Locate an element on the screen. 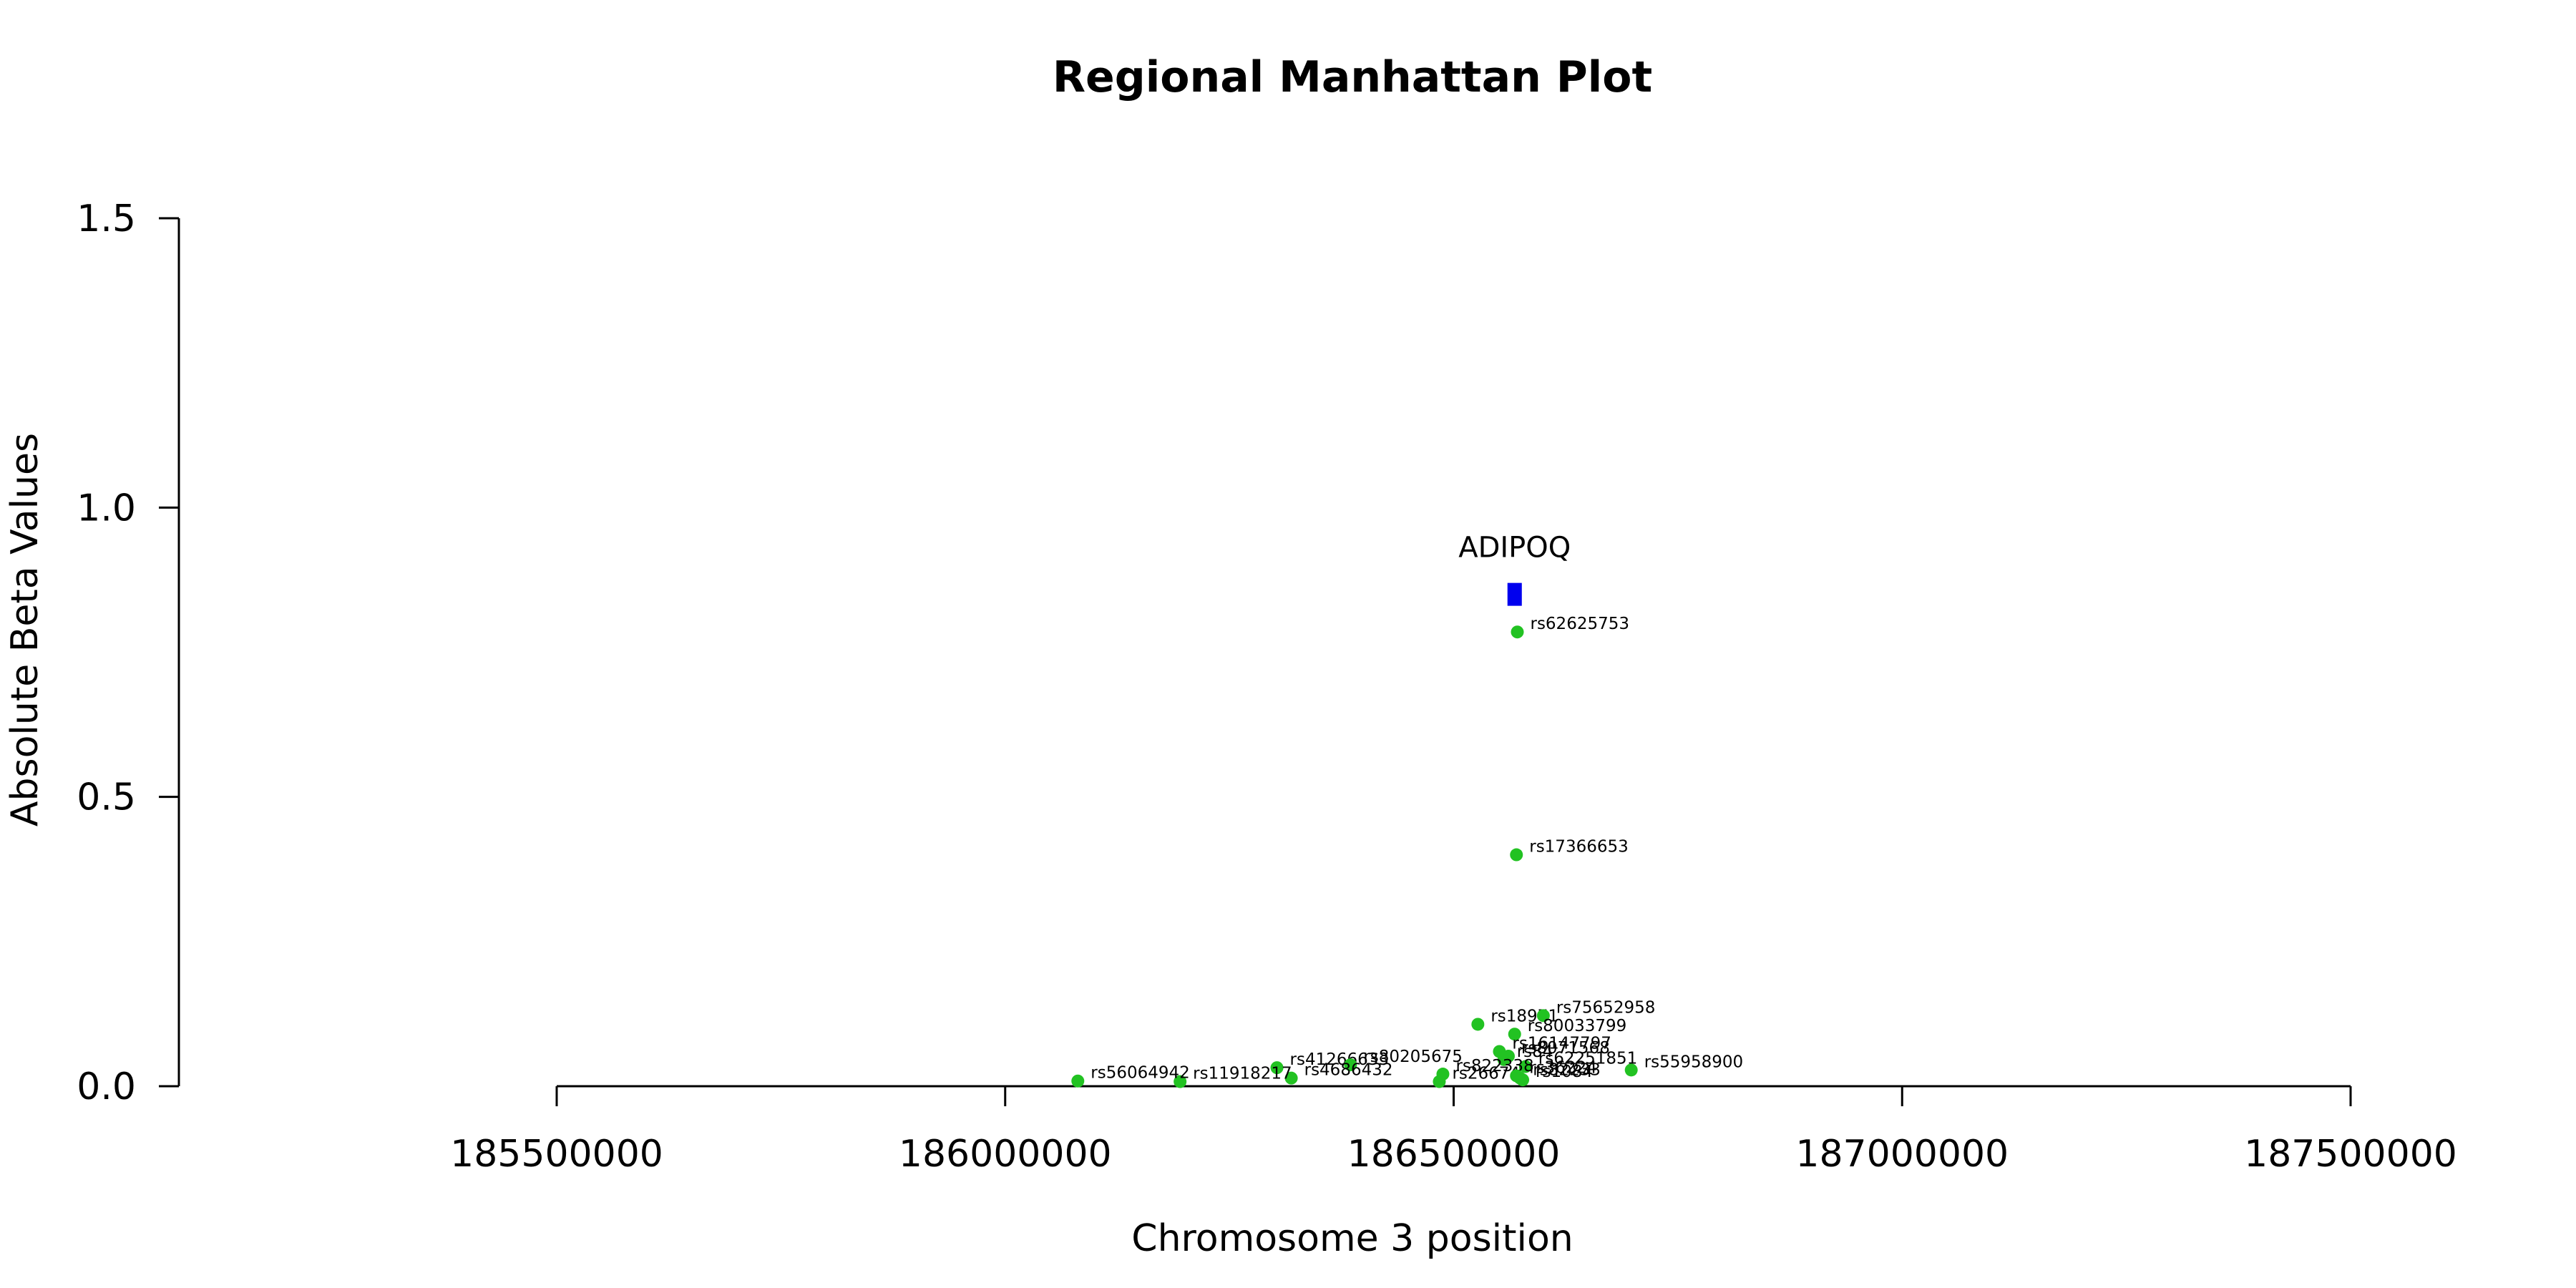 The image size is (2576, 1288). snp-label: rs56064942 is located at coordinates (1140, 1073).